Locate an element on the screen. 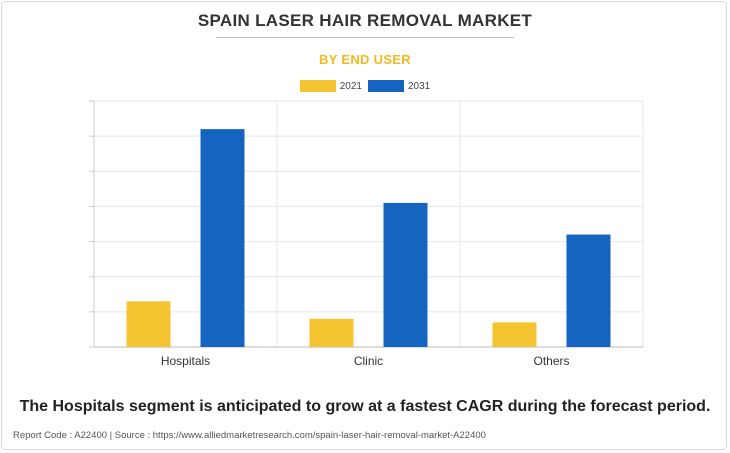 The height and width of the screenshot is (453, 730). x-tick-label-hospitals: Hospitals is located at coordinates (185, 361).